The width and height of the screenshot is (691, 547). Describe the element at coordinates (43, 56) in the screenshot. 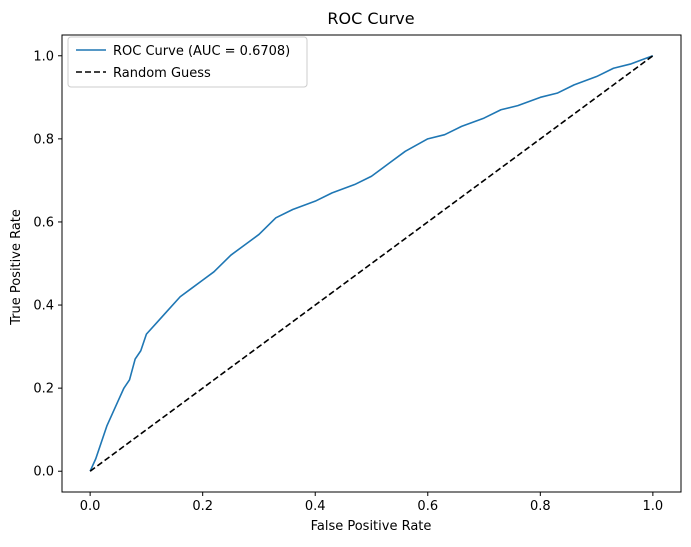

I see `y-tick-label: 1.0` at that location.